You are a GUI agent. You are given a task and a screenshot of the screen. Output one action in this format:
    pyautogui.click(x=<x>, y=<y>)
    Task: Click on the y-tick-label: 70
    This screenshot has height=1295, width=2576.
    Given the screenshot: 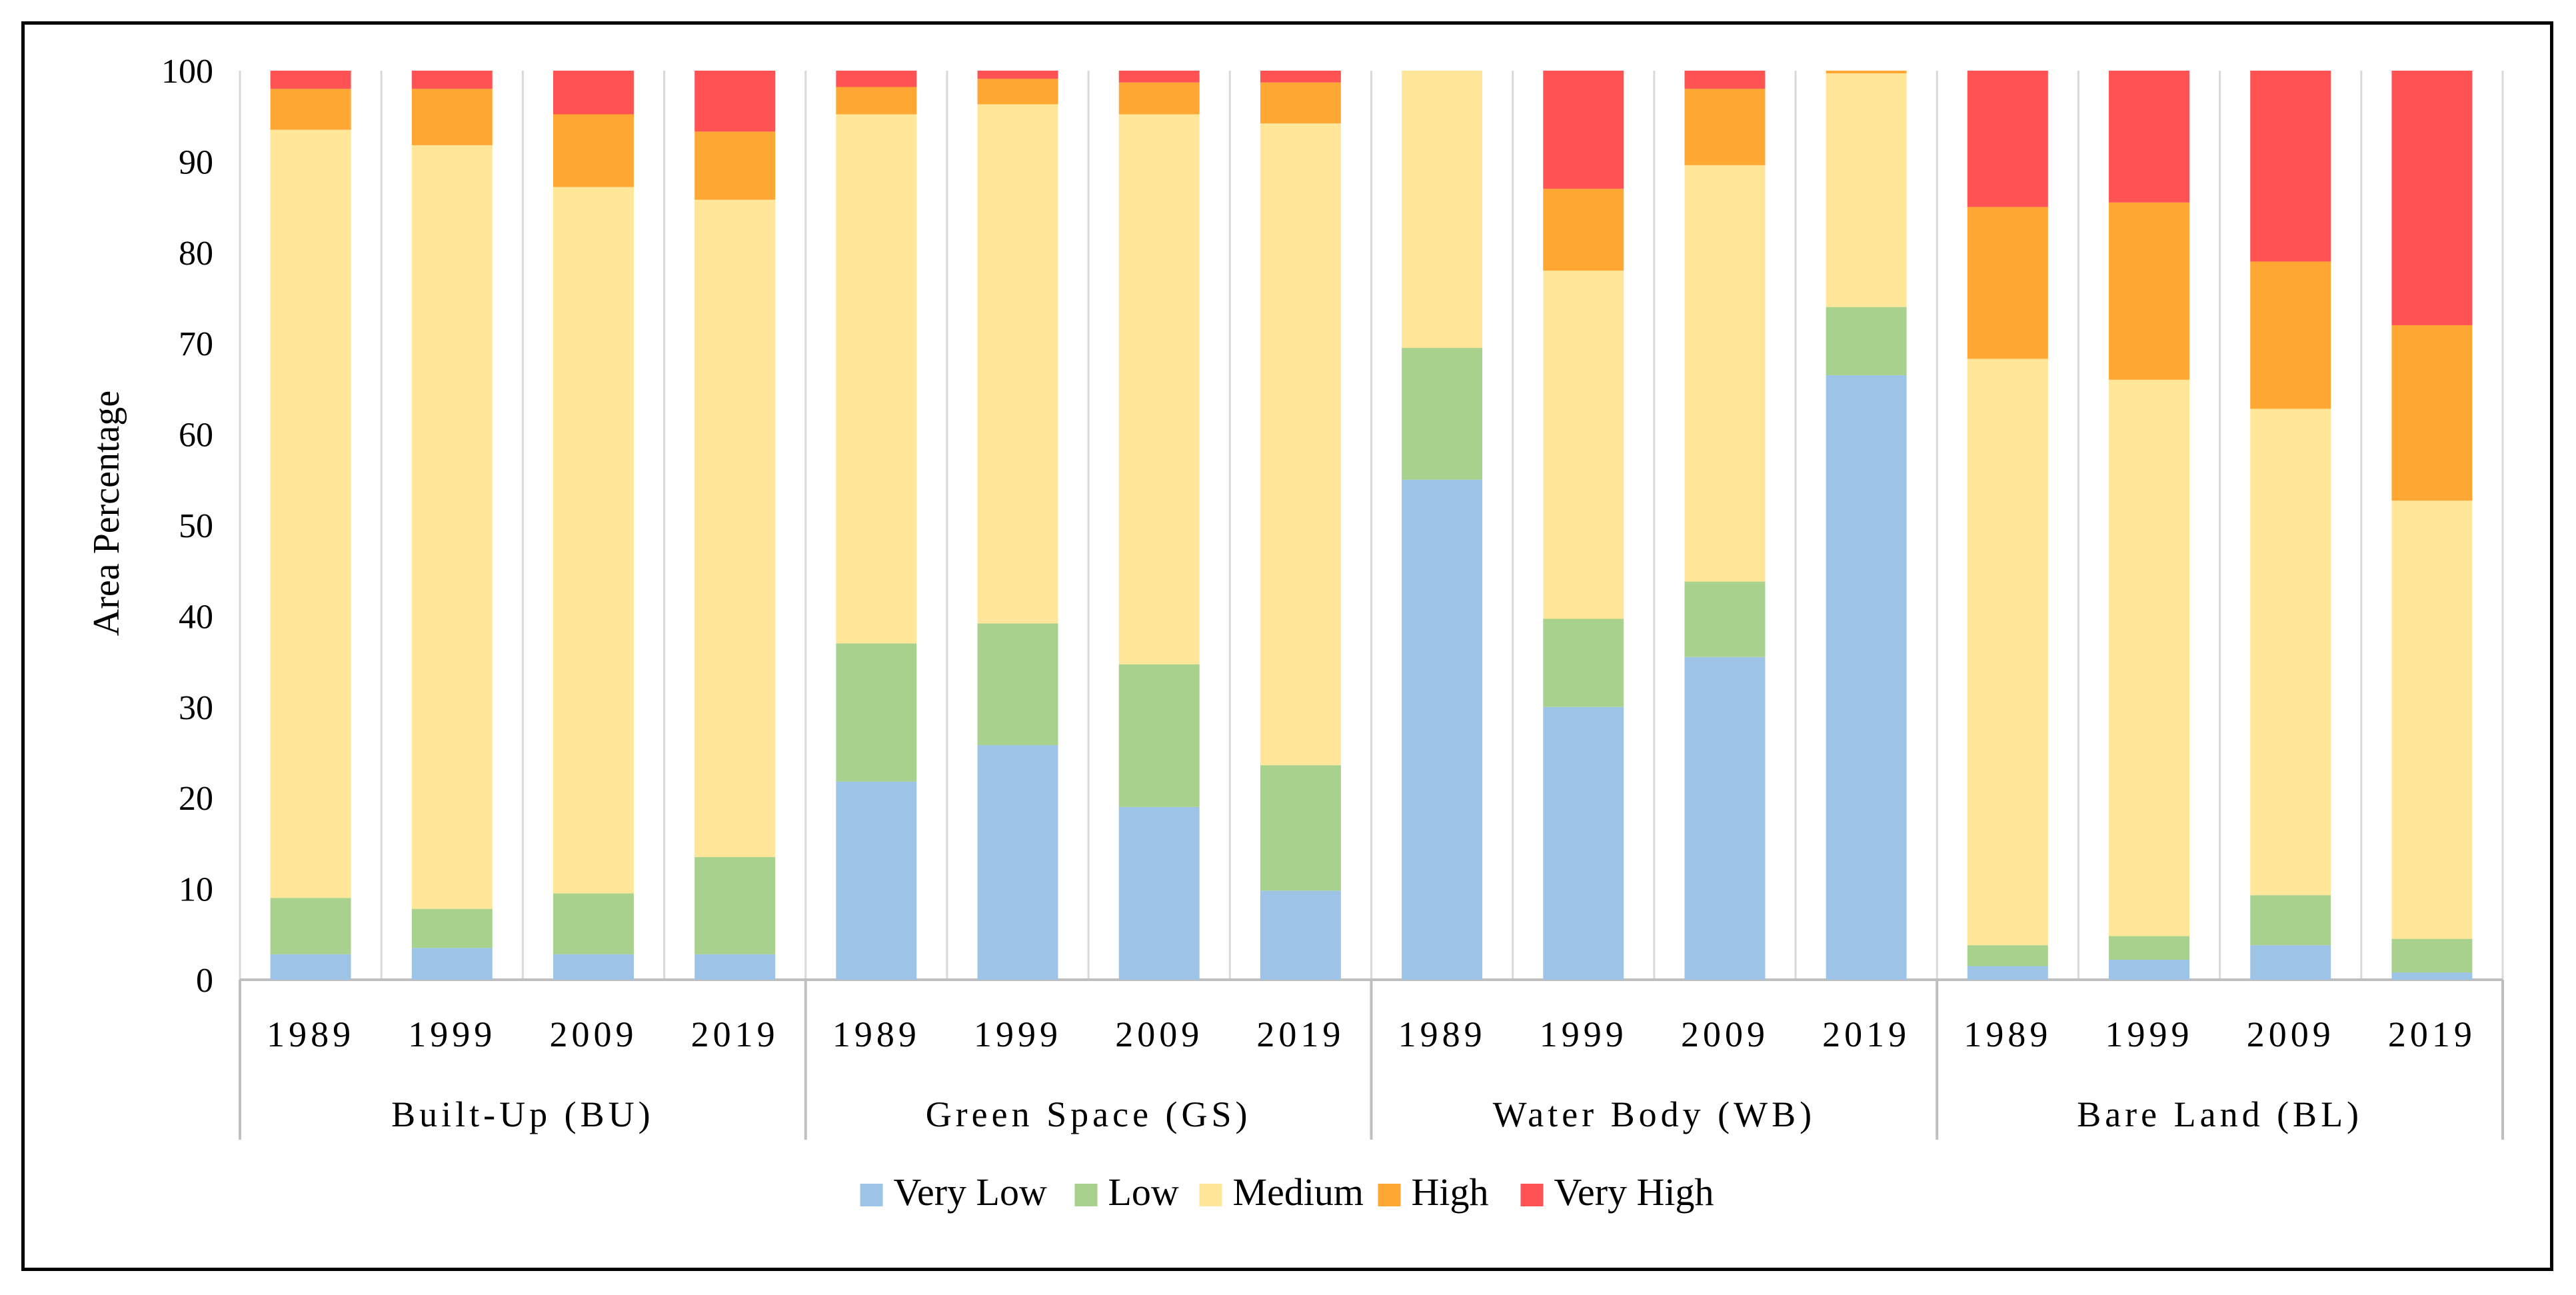 What is the action you would take?
    pyautogui.click(x=196, y=344)
    